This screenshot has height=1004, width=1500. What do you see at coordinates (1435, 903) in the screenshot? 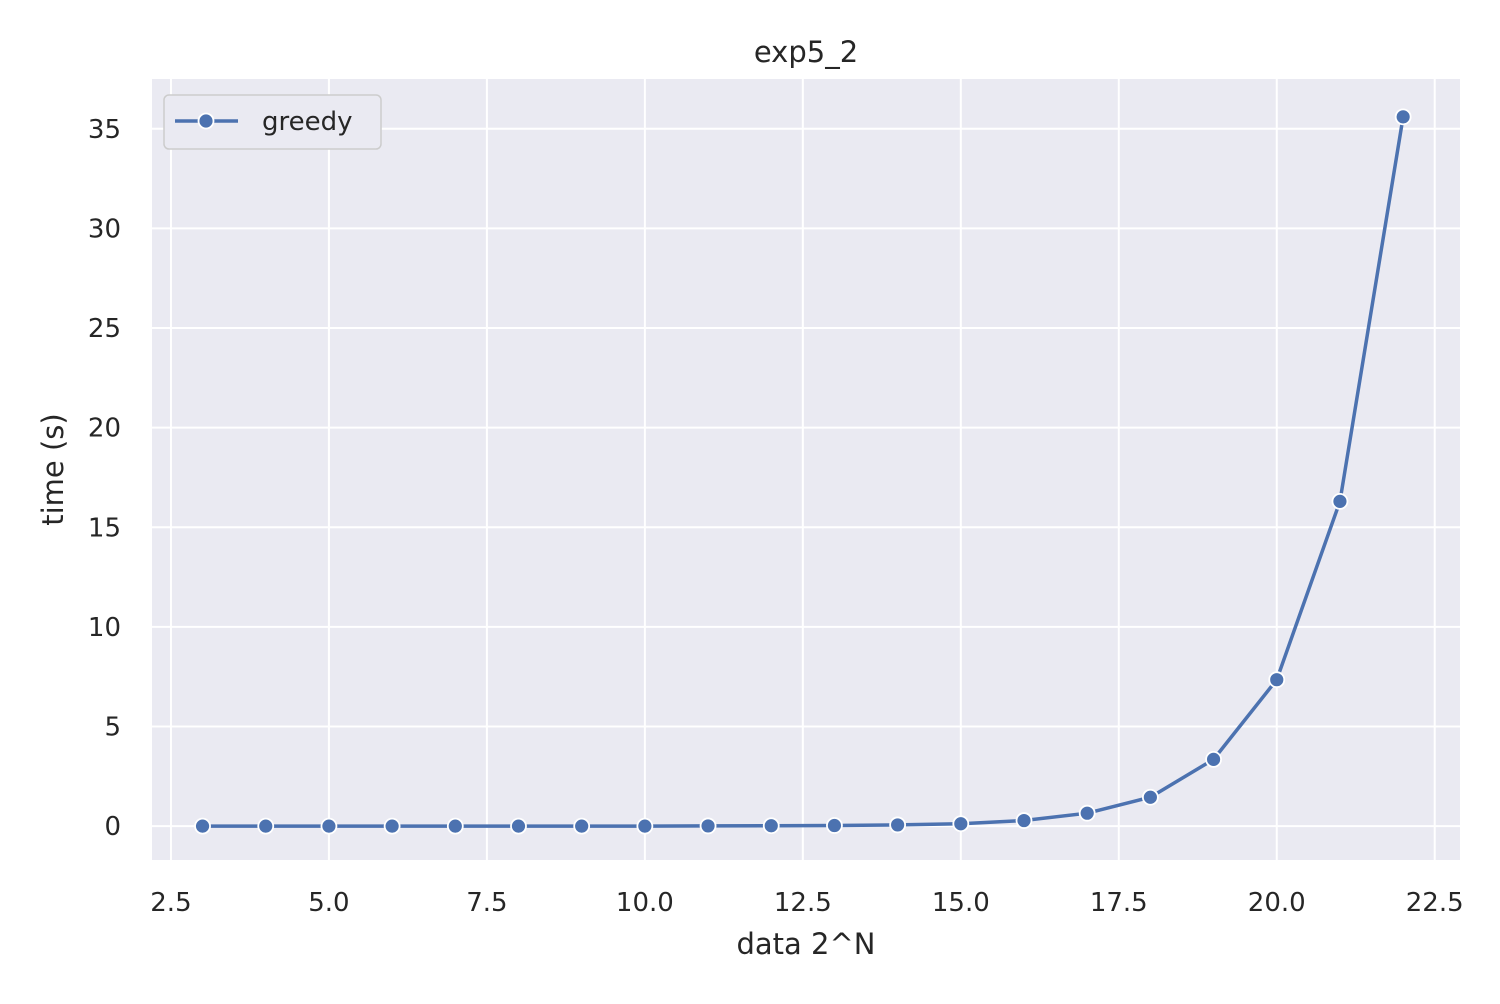
I see `x-tick-label: 22.5` at bounding box center [1435, 903].